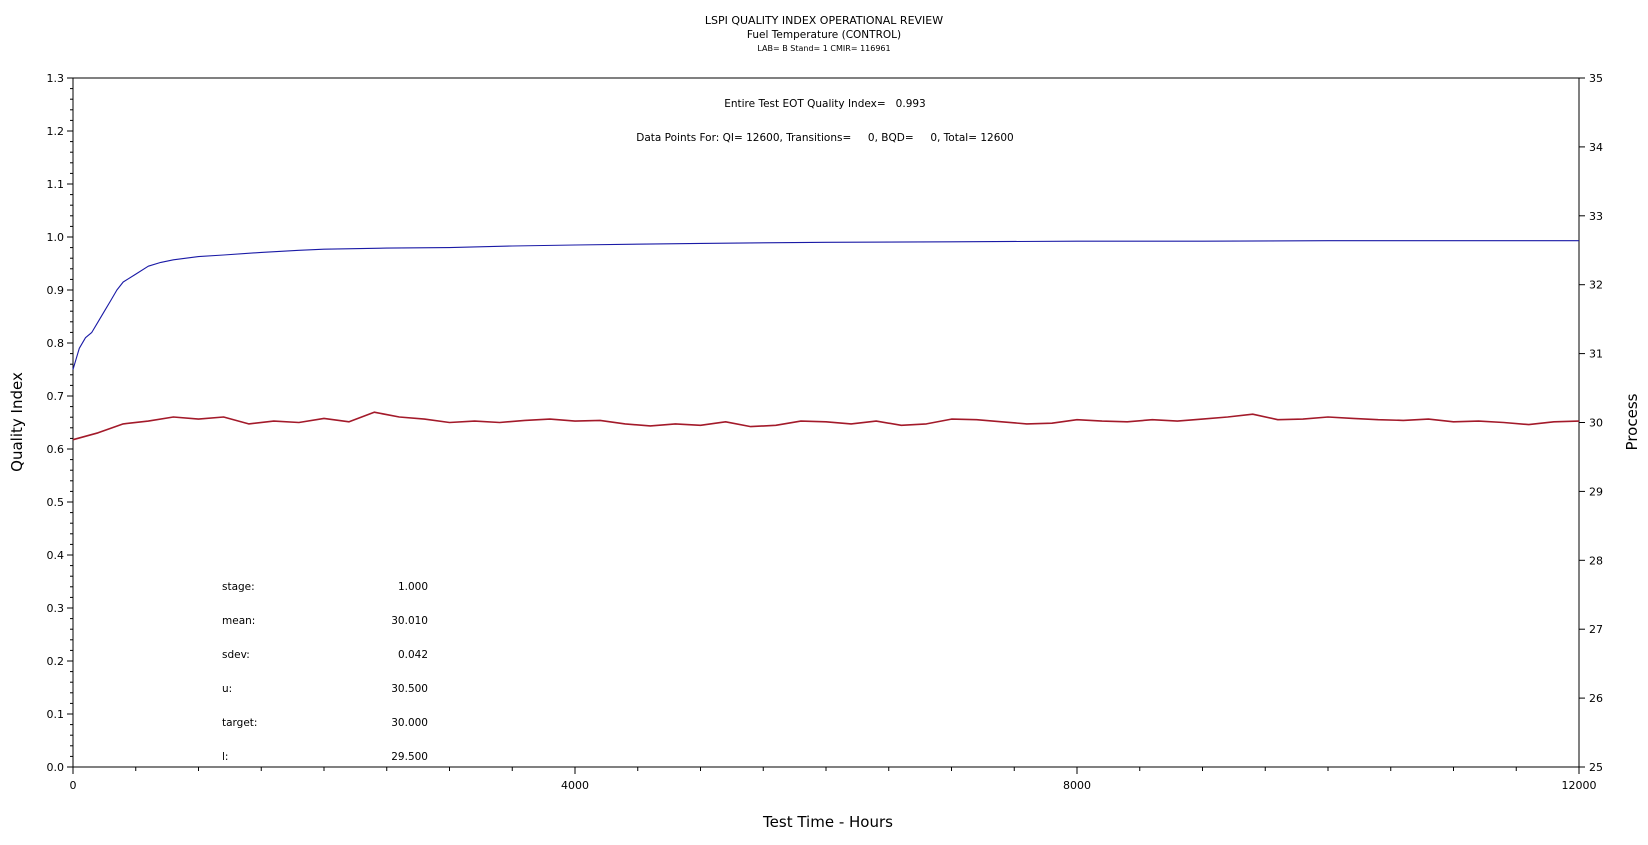  I want to click on stat-label: stage:, so click(238, 587).